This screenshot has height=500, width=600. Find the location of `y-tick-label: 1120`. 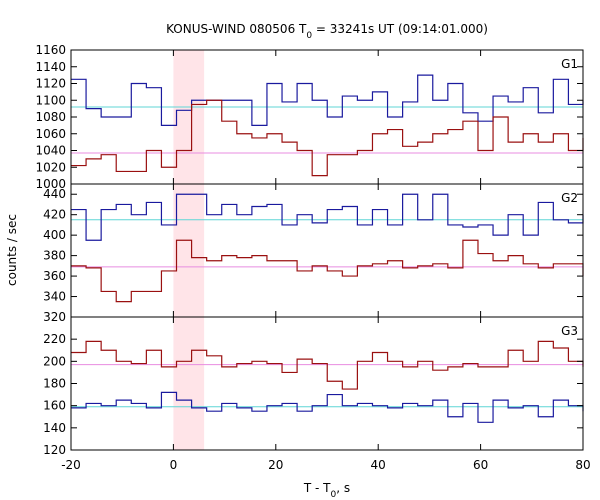

y-tick-label: 1120 is located at coordinates (50, 84).